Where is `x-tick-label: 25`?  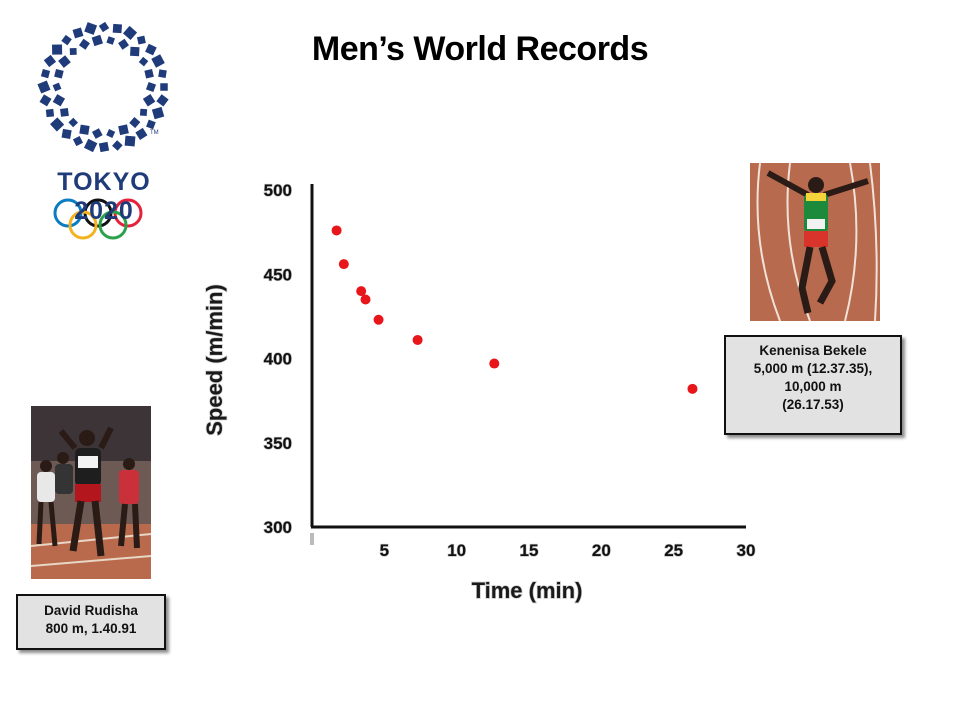
x-tick-label: 25 is located at coordinates (673, 550).